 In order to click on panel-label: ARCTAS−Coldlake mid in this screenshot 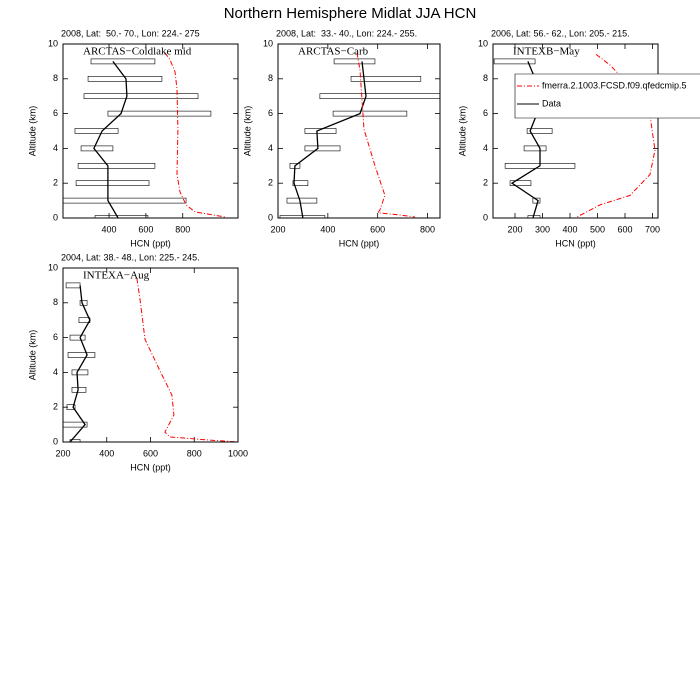, I will do `click(137, 52)`.